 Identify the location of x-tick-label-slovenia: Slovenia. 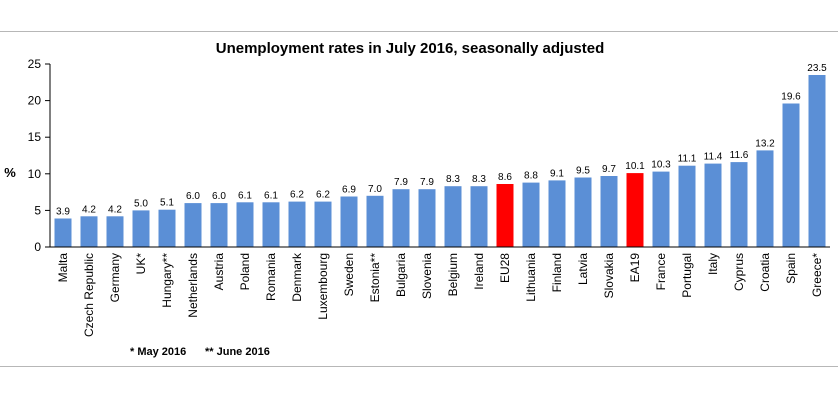
(427, 276).